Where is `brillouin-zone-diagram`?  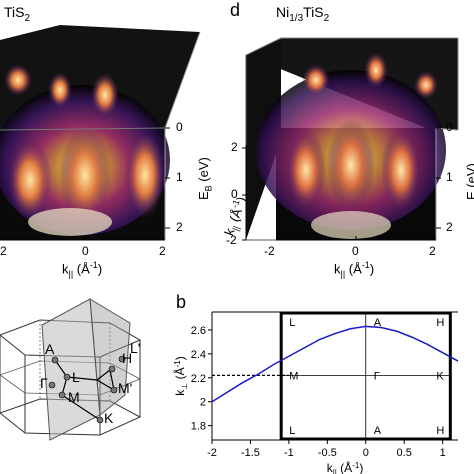 brillouin-zone-diagram is located at coordinates (71, 369).